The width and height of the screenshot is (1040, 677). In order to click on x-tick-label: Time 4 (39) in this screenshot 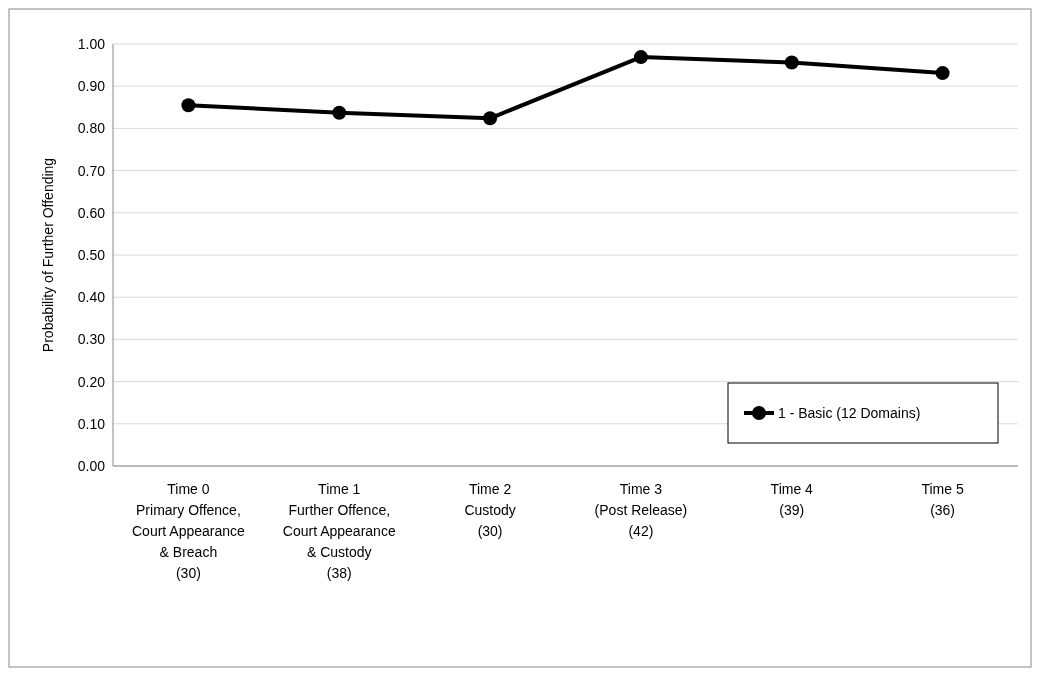, I will do `click(792, 499)`.